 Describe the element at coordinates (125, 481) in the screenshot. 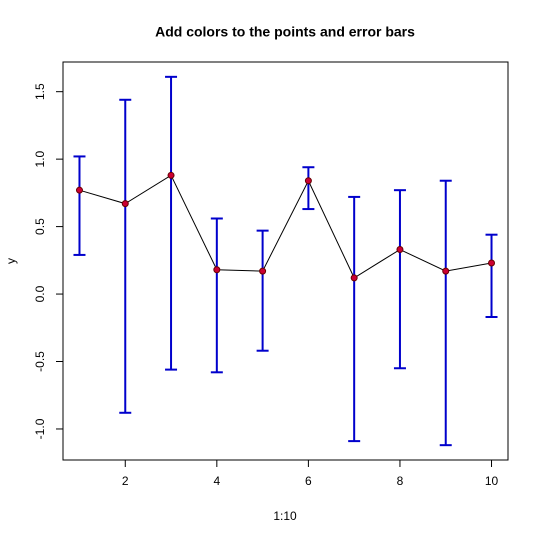

I see `x-tick-label: 2` at that location.